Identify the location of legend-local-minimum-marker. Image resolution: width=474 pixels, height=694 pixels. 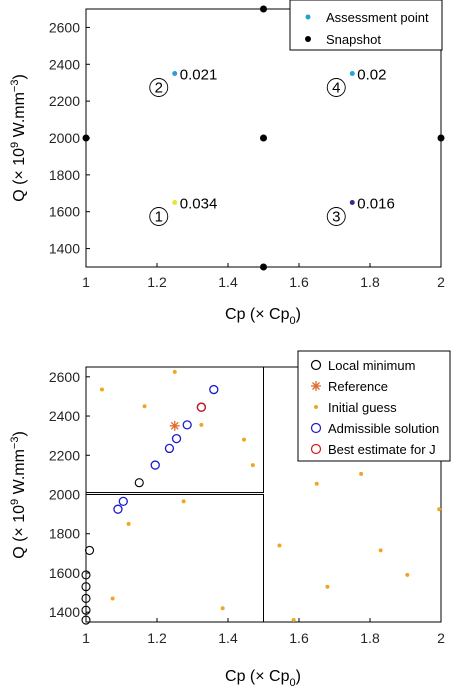
(316, 365).